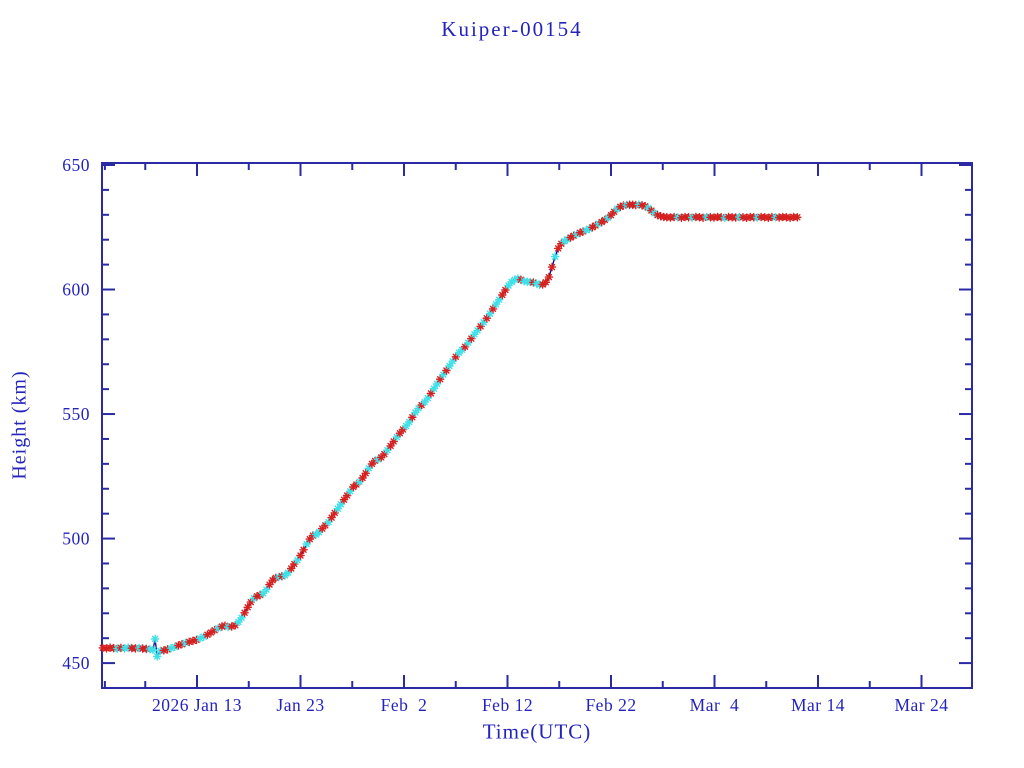  Describe the element at coordinates (76, 663) in the screenshot. I see `y-tick-label: 450` at that location.